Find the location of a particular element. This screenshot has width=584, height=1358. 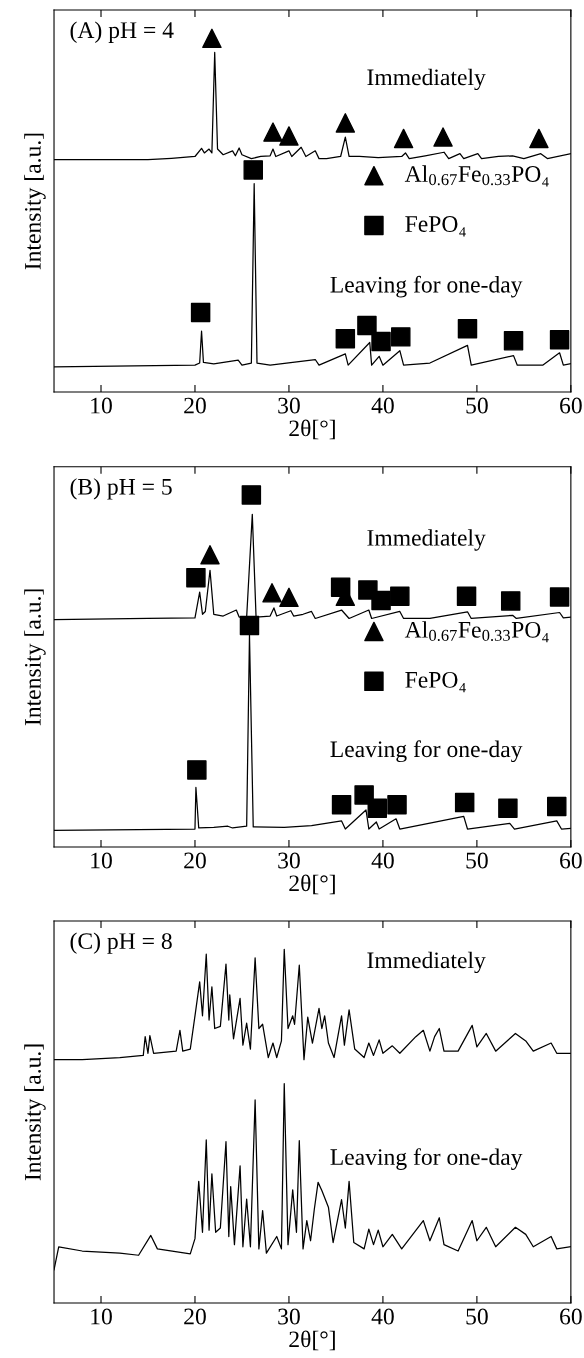

chart-title: (A) pH = 4 is located at coordinates (122, 32).